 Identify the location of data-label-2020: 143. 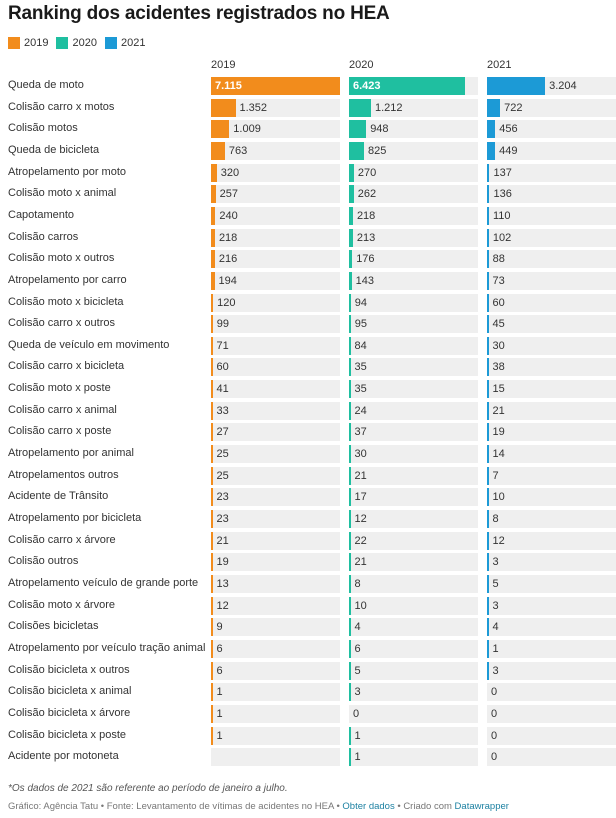
(364, 280).